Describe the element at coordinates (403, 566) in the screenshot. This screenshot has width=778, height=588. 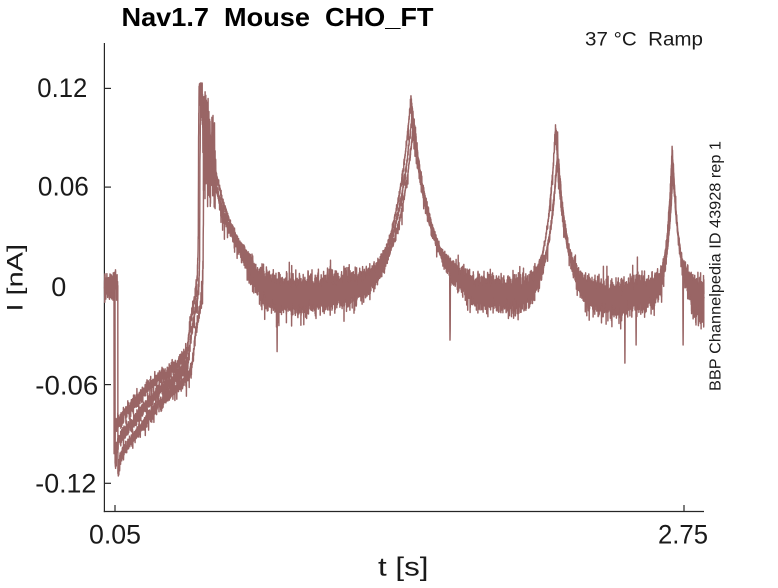
I see `svg-text: t [s]` at that location.